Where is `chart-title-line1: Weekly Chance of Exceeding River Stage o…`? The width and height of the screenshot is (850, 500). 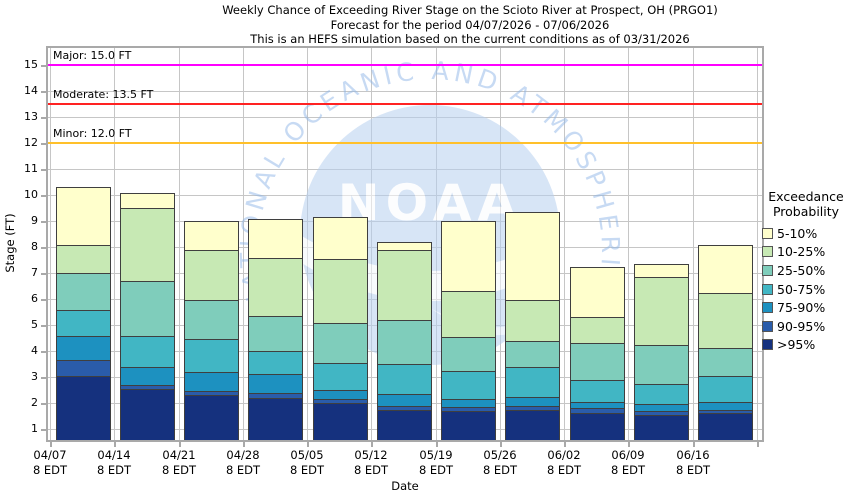
chart-title-line1: Weekly Chance of Exceeding River Stage o… is located at coordinates (470, 10).